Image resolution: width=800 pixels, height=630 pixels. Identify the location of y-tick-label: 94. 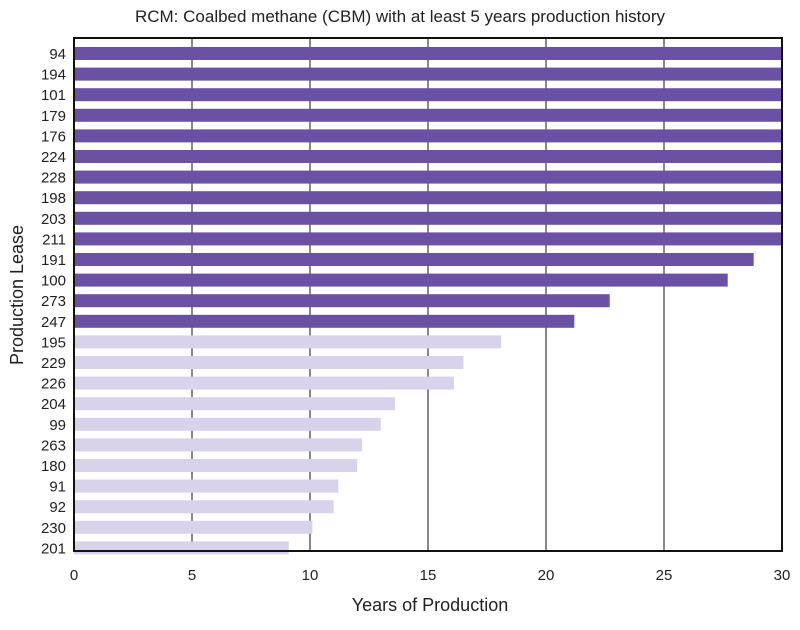
(57, 54).